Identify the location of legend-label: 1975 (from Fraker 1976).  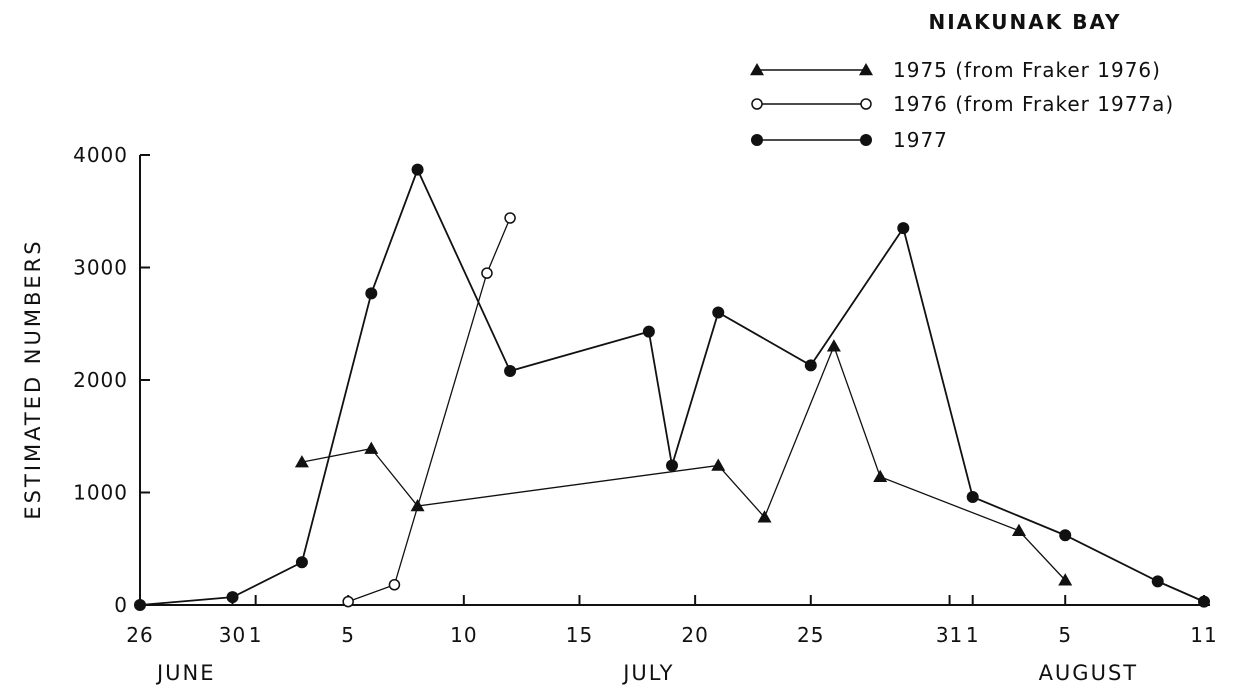
(1027, 70).